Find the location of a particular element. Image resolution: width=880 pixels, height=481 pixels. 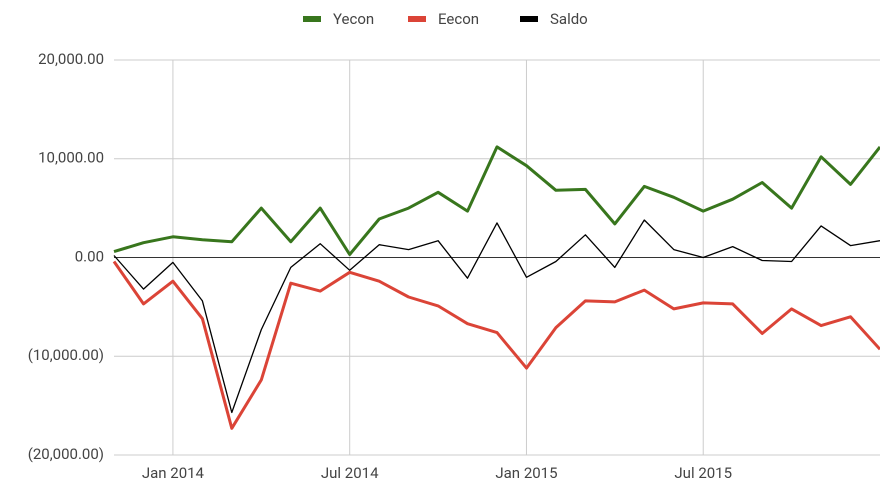

y-tick-label: 10,000.00 is located at coordinates (71, 158).